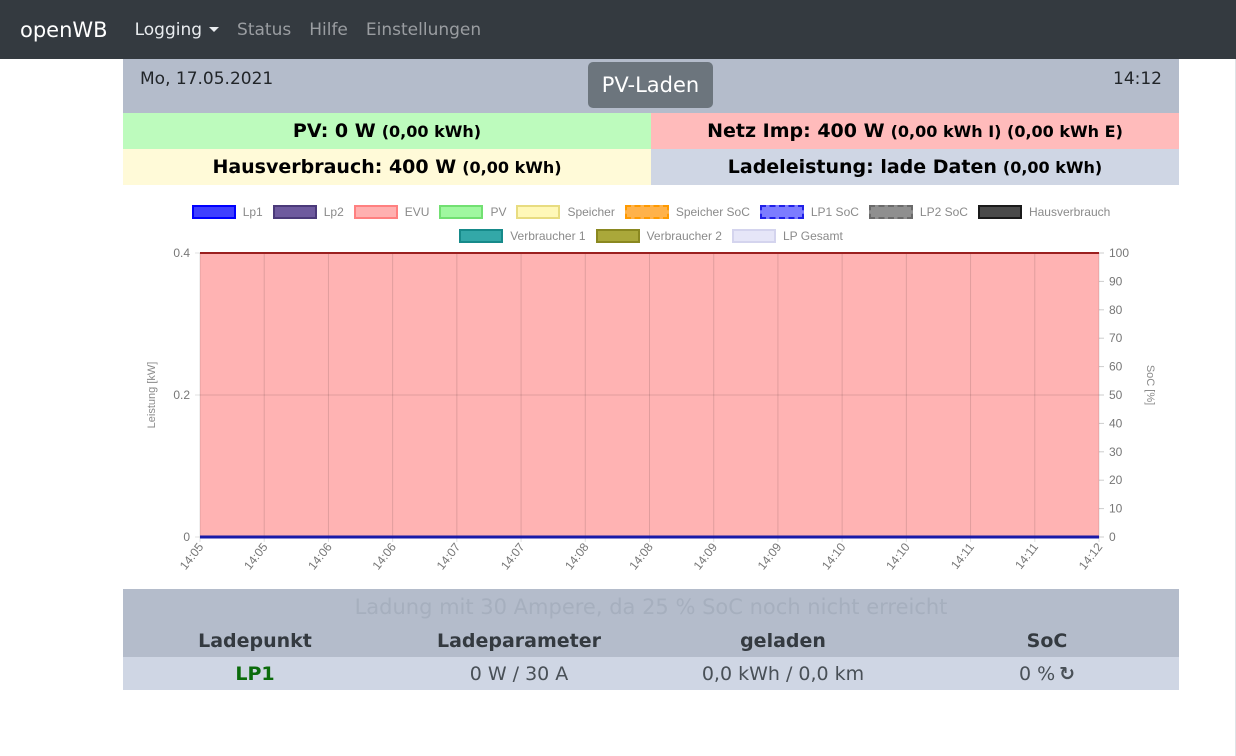 The width and height of the screenshot is (1236, 756). What do you see at coordinates (334, 131) in the screenshot?
I see `pv-power-value: PV: 0 W` at bounding box center [334, 131].